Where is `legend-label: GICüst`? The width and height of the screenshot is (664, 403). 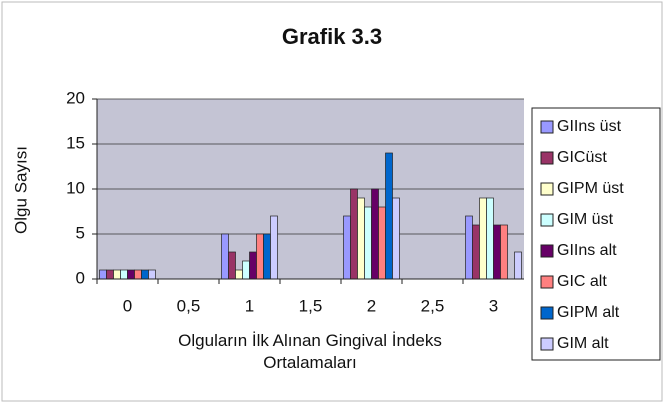
legend-label: GICüst is located at coordinates (582, 157).